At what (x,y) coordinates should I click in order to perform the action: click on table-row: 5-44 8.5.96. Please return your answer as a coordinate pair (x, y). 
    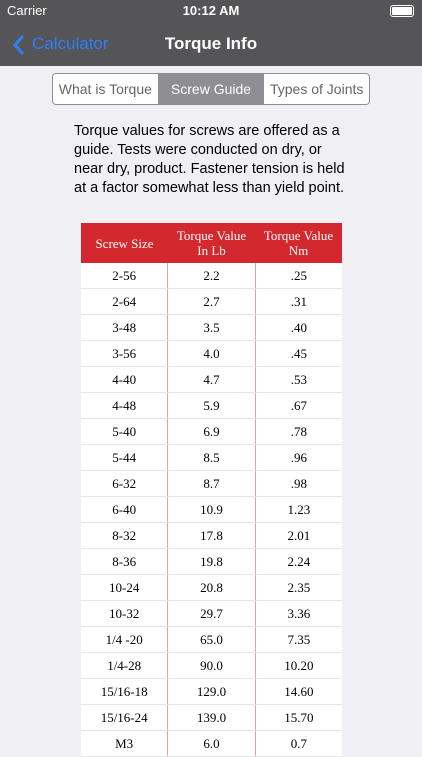
    Looking at the image, I should click on (211, 458).